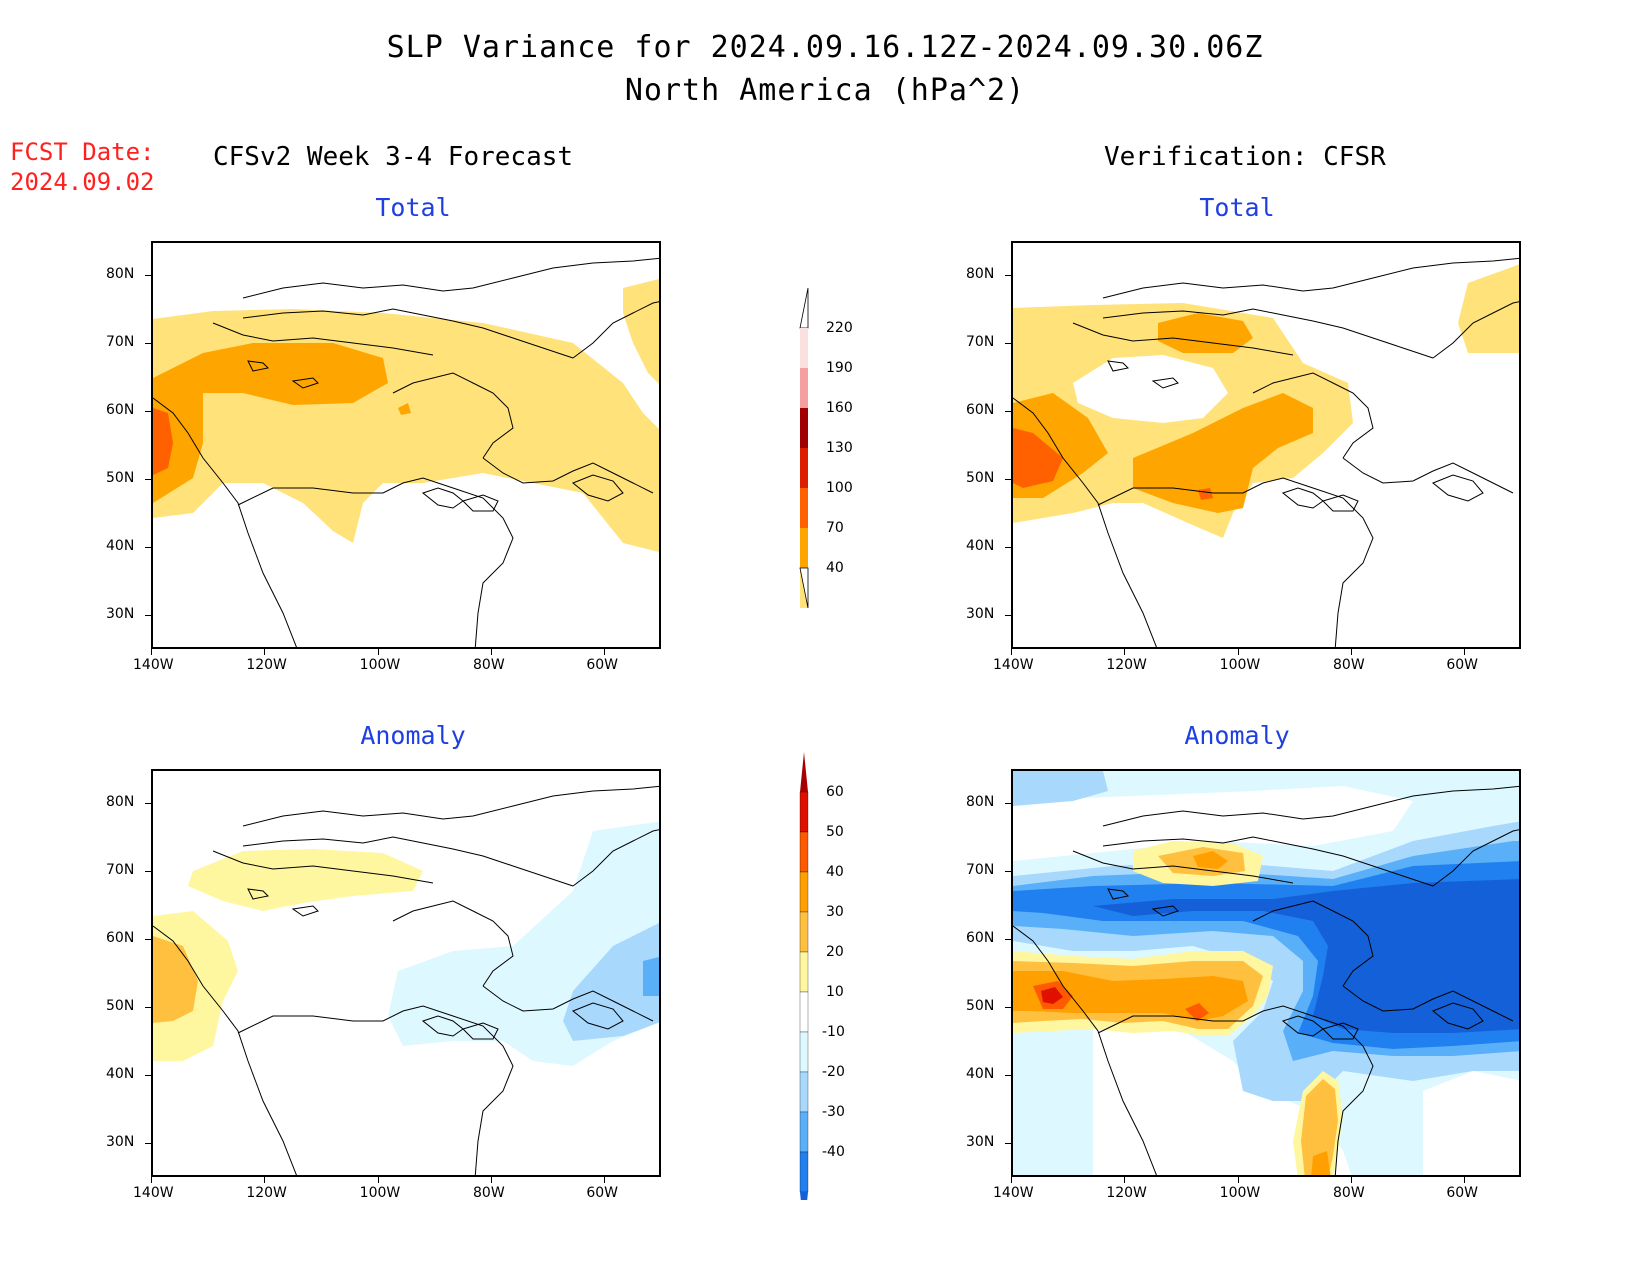 This screenshot has width=1650, height=1275. Describe the element at coordinates (1471, 1123) in the screenshot. I see `ver-anom-white-se` at that location.